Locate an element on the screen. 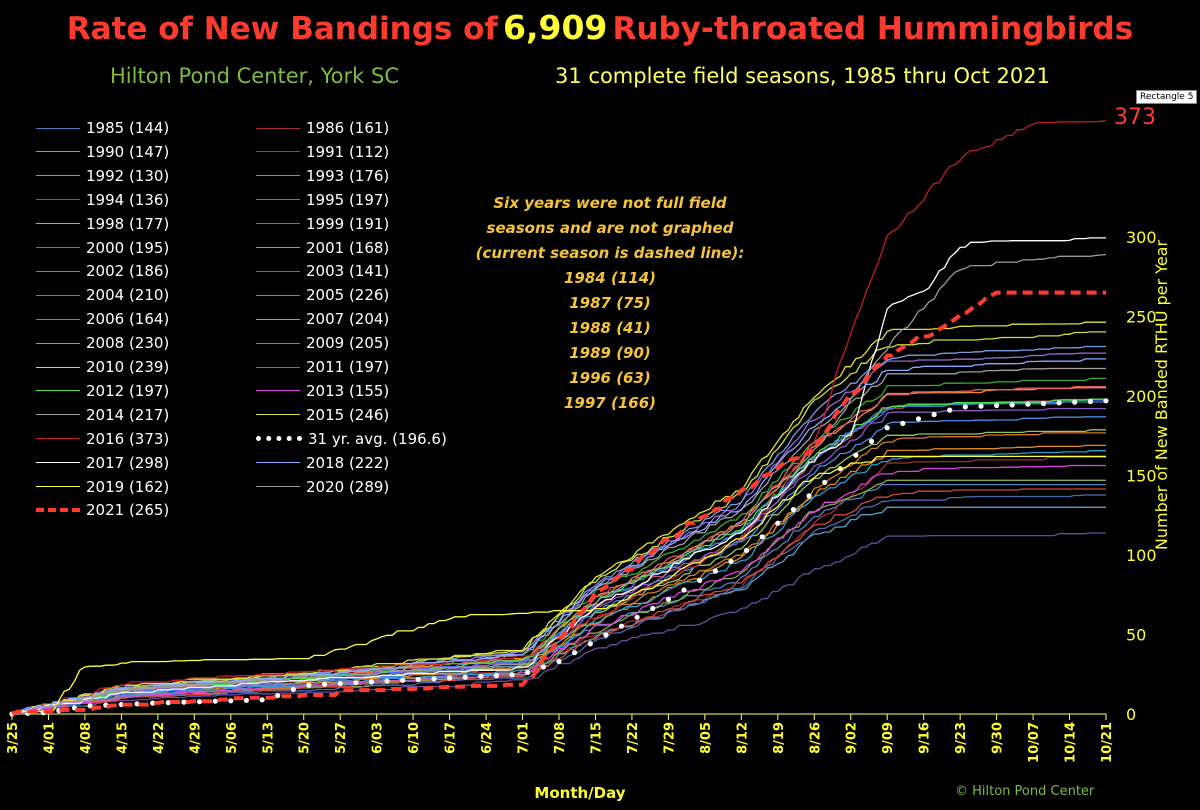 This screenshot has width=1200, height=810. legend-label: 31 yr. avg. (196.6) is located at coordinates (377, 438).